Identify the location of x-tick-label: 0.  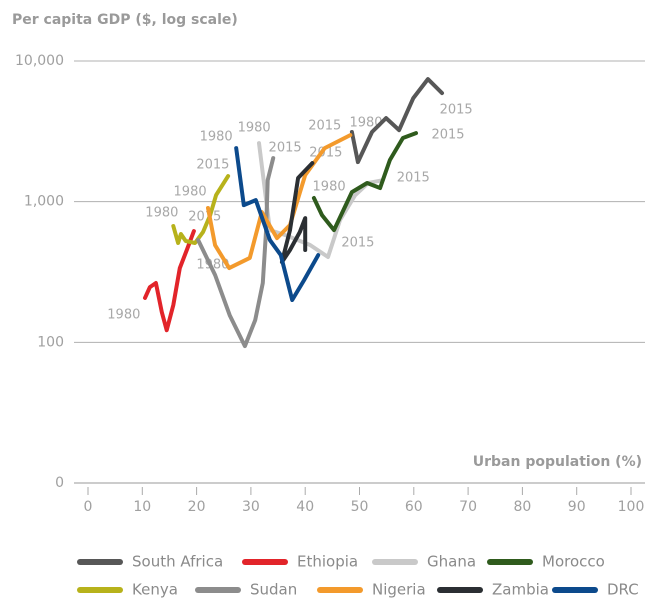
(88, 507).